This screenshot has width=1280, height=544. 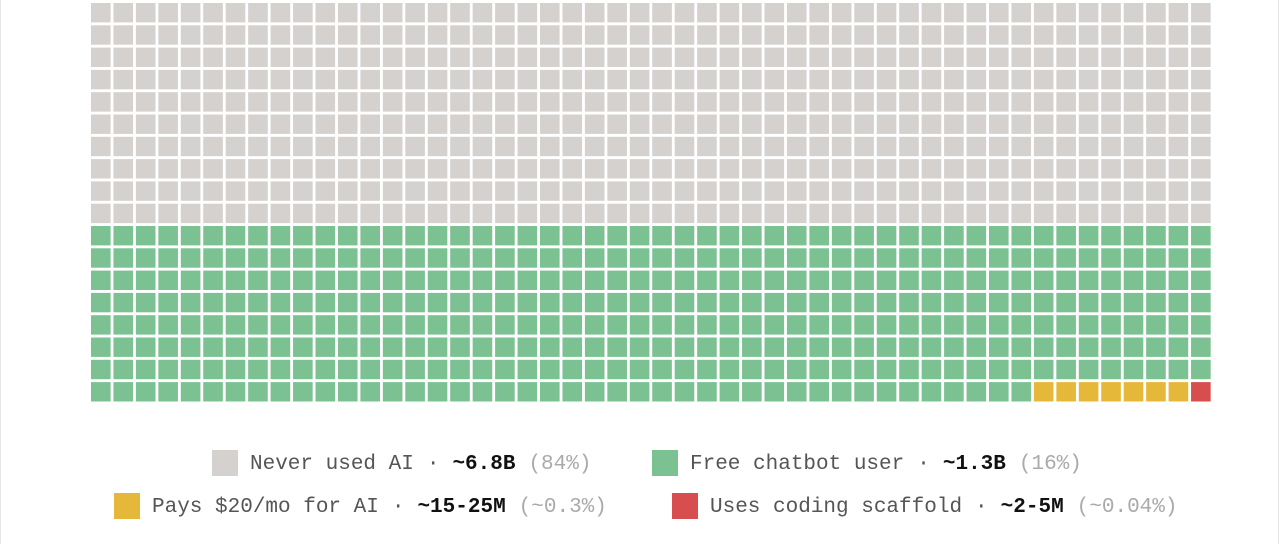 I want to click on legend-value: ~1.3B, so click(x=974, y=464).